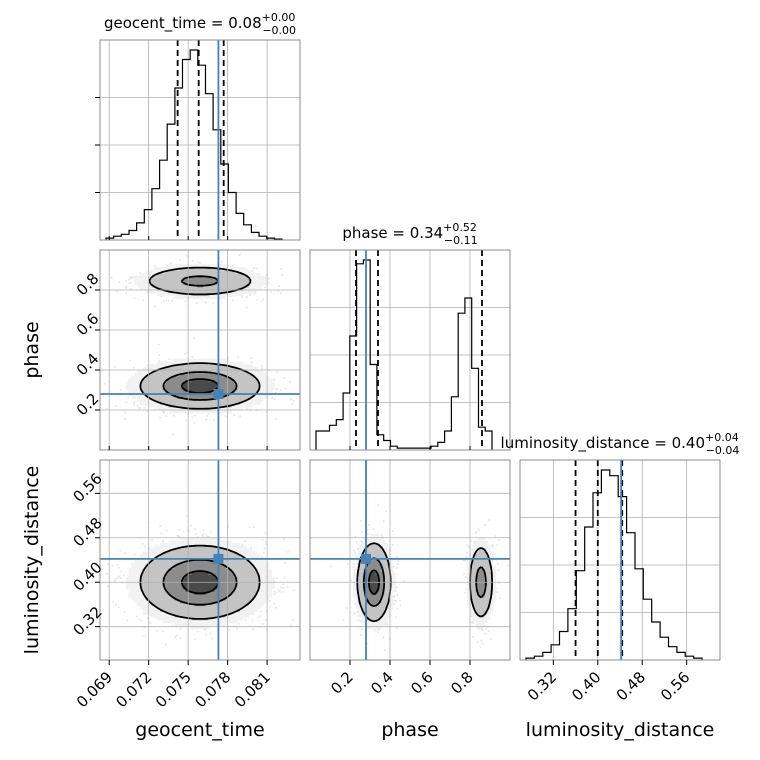 The height and width of the screenshot is (760, 760). I want to click on panel-frame, so click(200, 560).